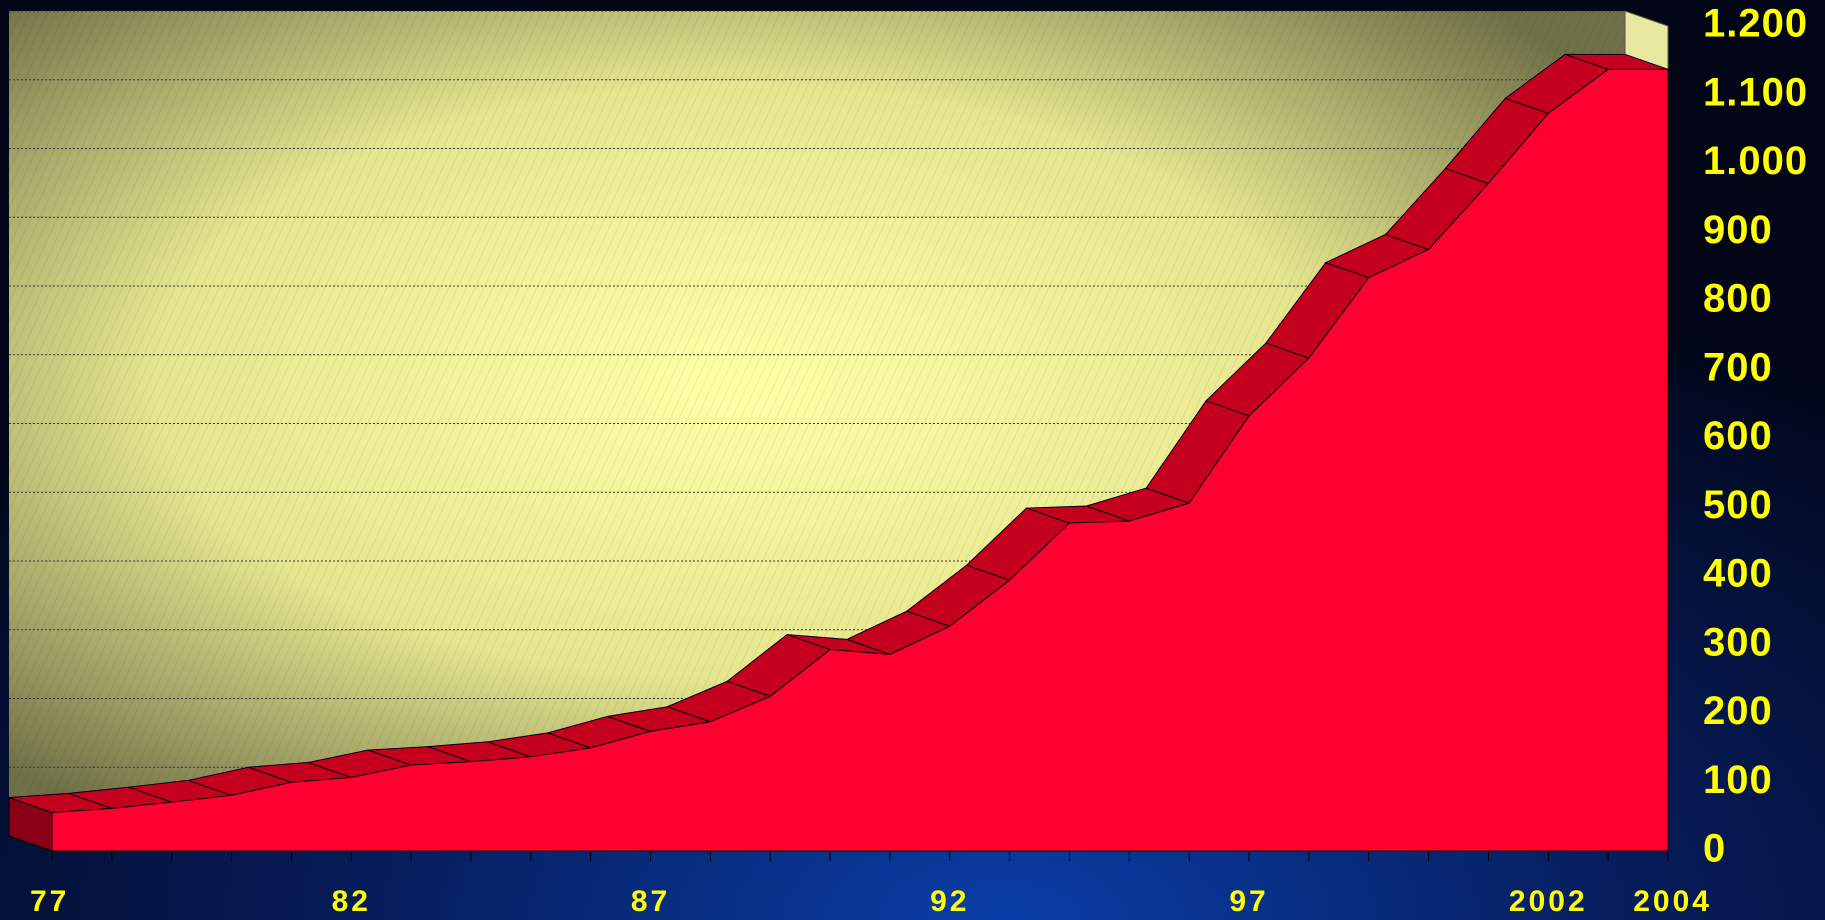 This screenshot has height=920, width=1825. I want to click on y-tick-label: 400, so click(1738, 574).